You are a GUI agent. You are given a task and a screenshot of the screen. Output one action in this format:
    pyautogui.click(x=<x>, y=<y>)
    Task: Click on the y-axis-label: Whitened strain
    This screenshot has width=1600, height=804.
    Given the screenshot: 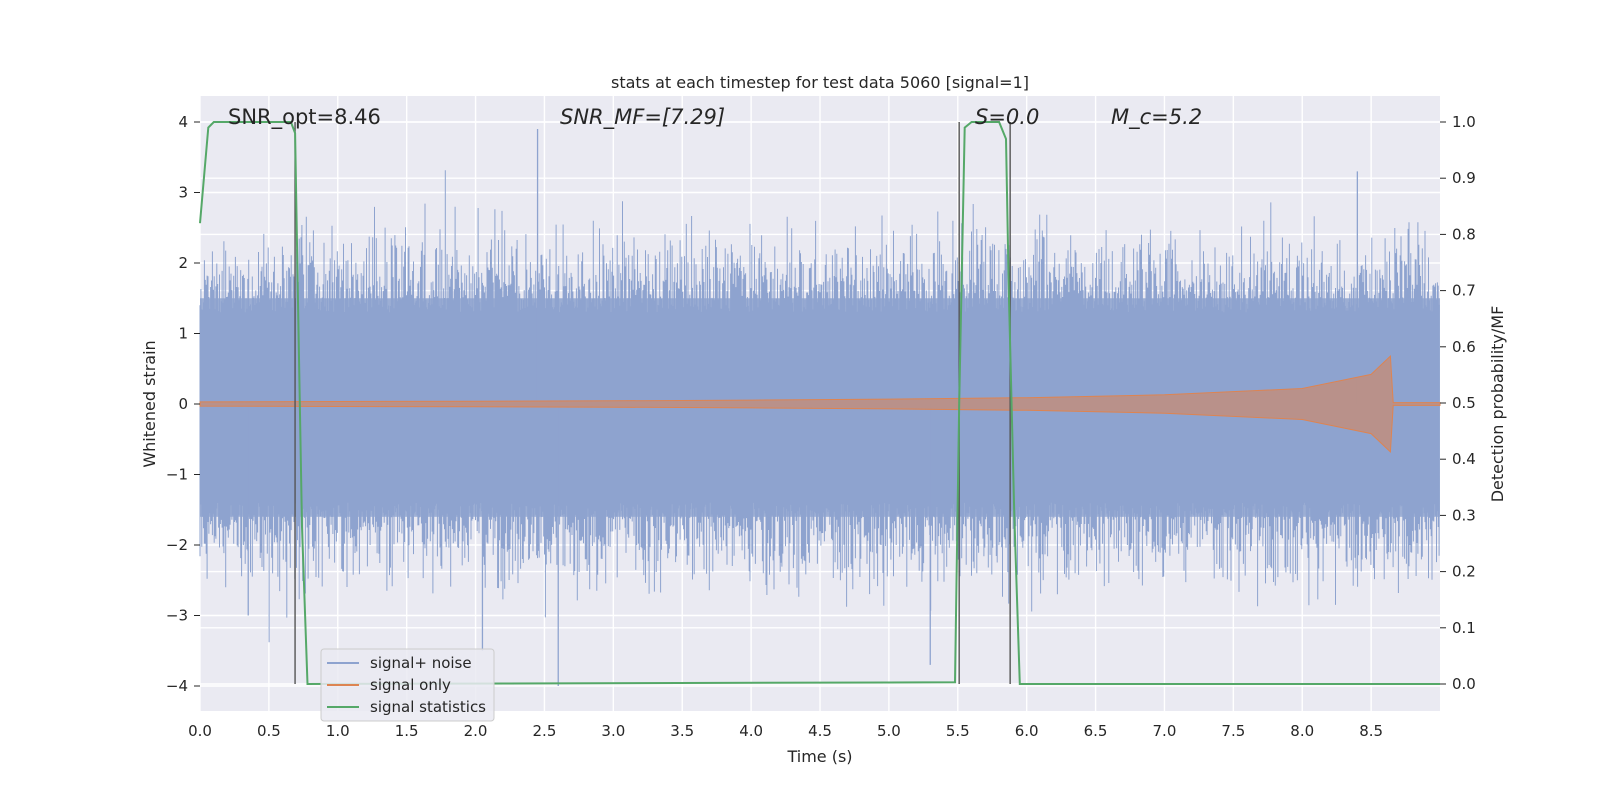 What is the action you would take?
    pyautogui.click(x=149, y=403)
    